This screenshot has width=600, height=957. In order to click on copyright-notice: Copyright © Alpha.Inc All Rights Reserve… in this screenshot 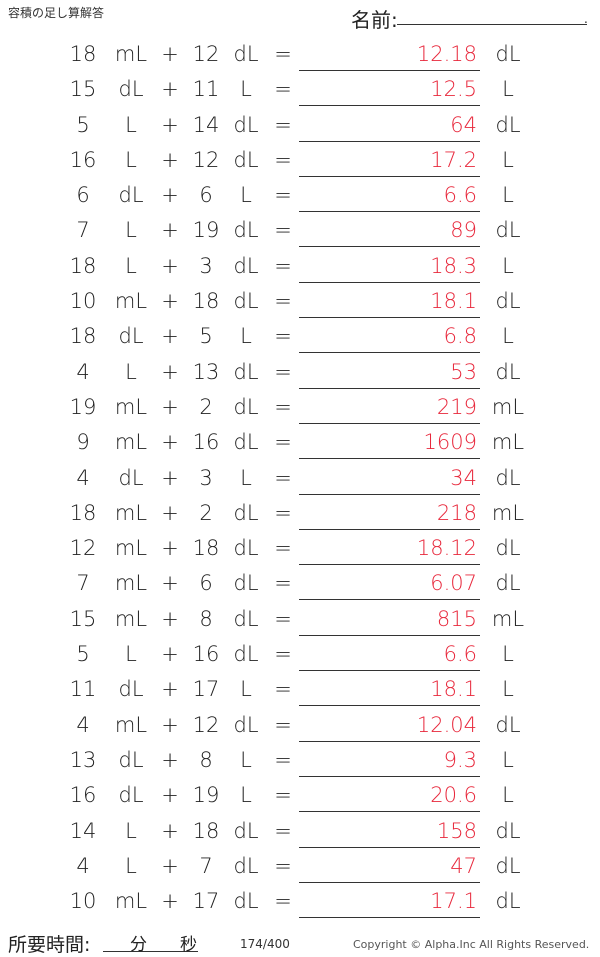, I will do `click(471, 944)`.